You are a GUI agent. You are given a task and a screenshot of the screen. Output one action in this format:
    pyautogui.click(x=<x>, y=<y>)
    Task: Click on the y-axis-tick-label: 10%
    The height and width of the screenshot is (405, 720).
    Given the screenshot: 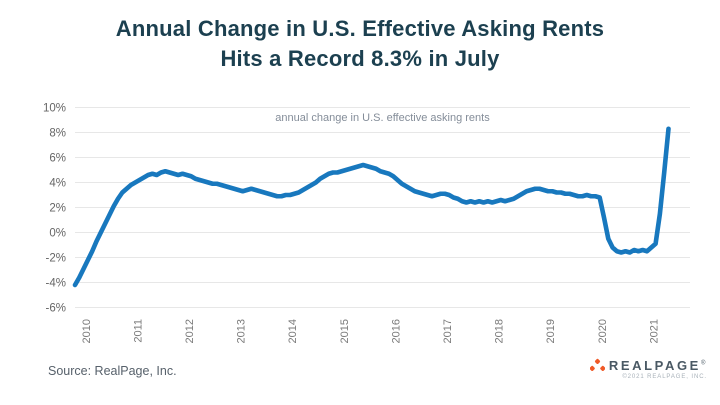 What is the action you would take?
    pyautogui.click(x=54, y=109)
    